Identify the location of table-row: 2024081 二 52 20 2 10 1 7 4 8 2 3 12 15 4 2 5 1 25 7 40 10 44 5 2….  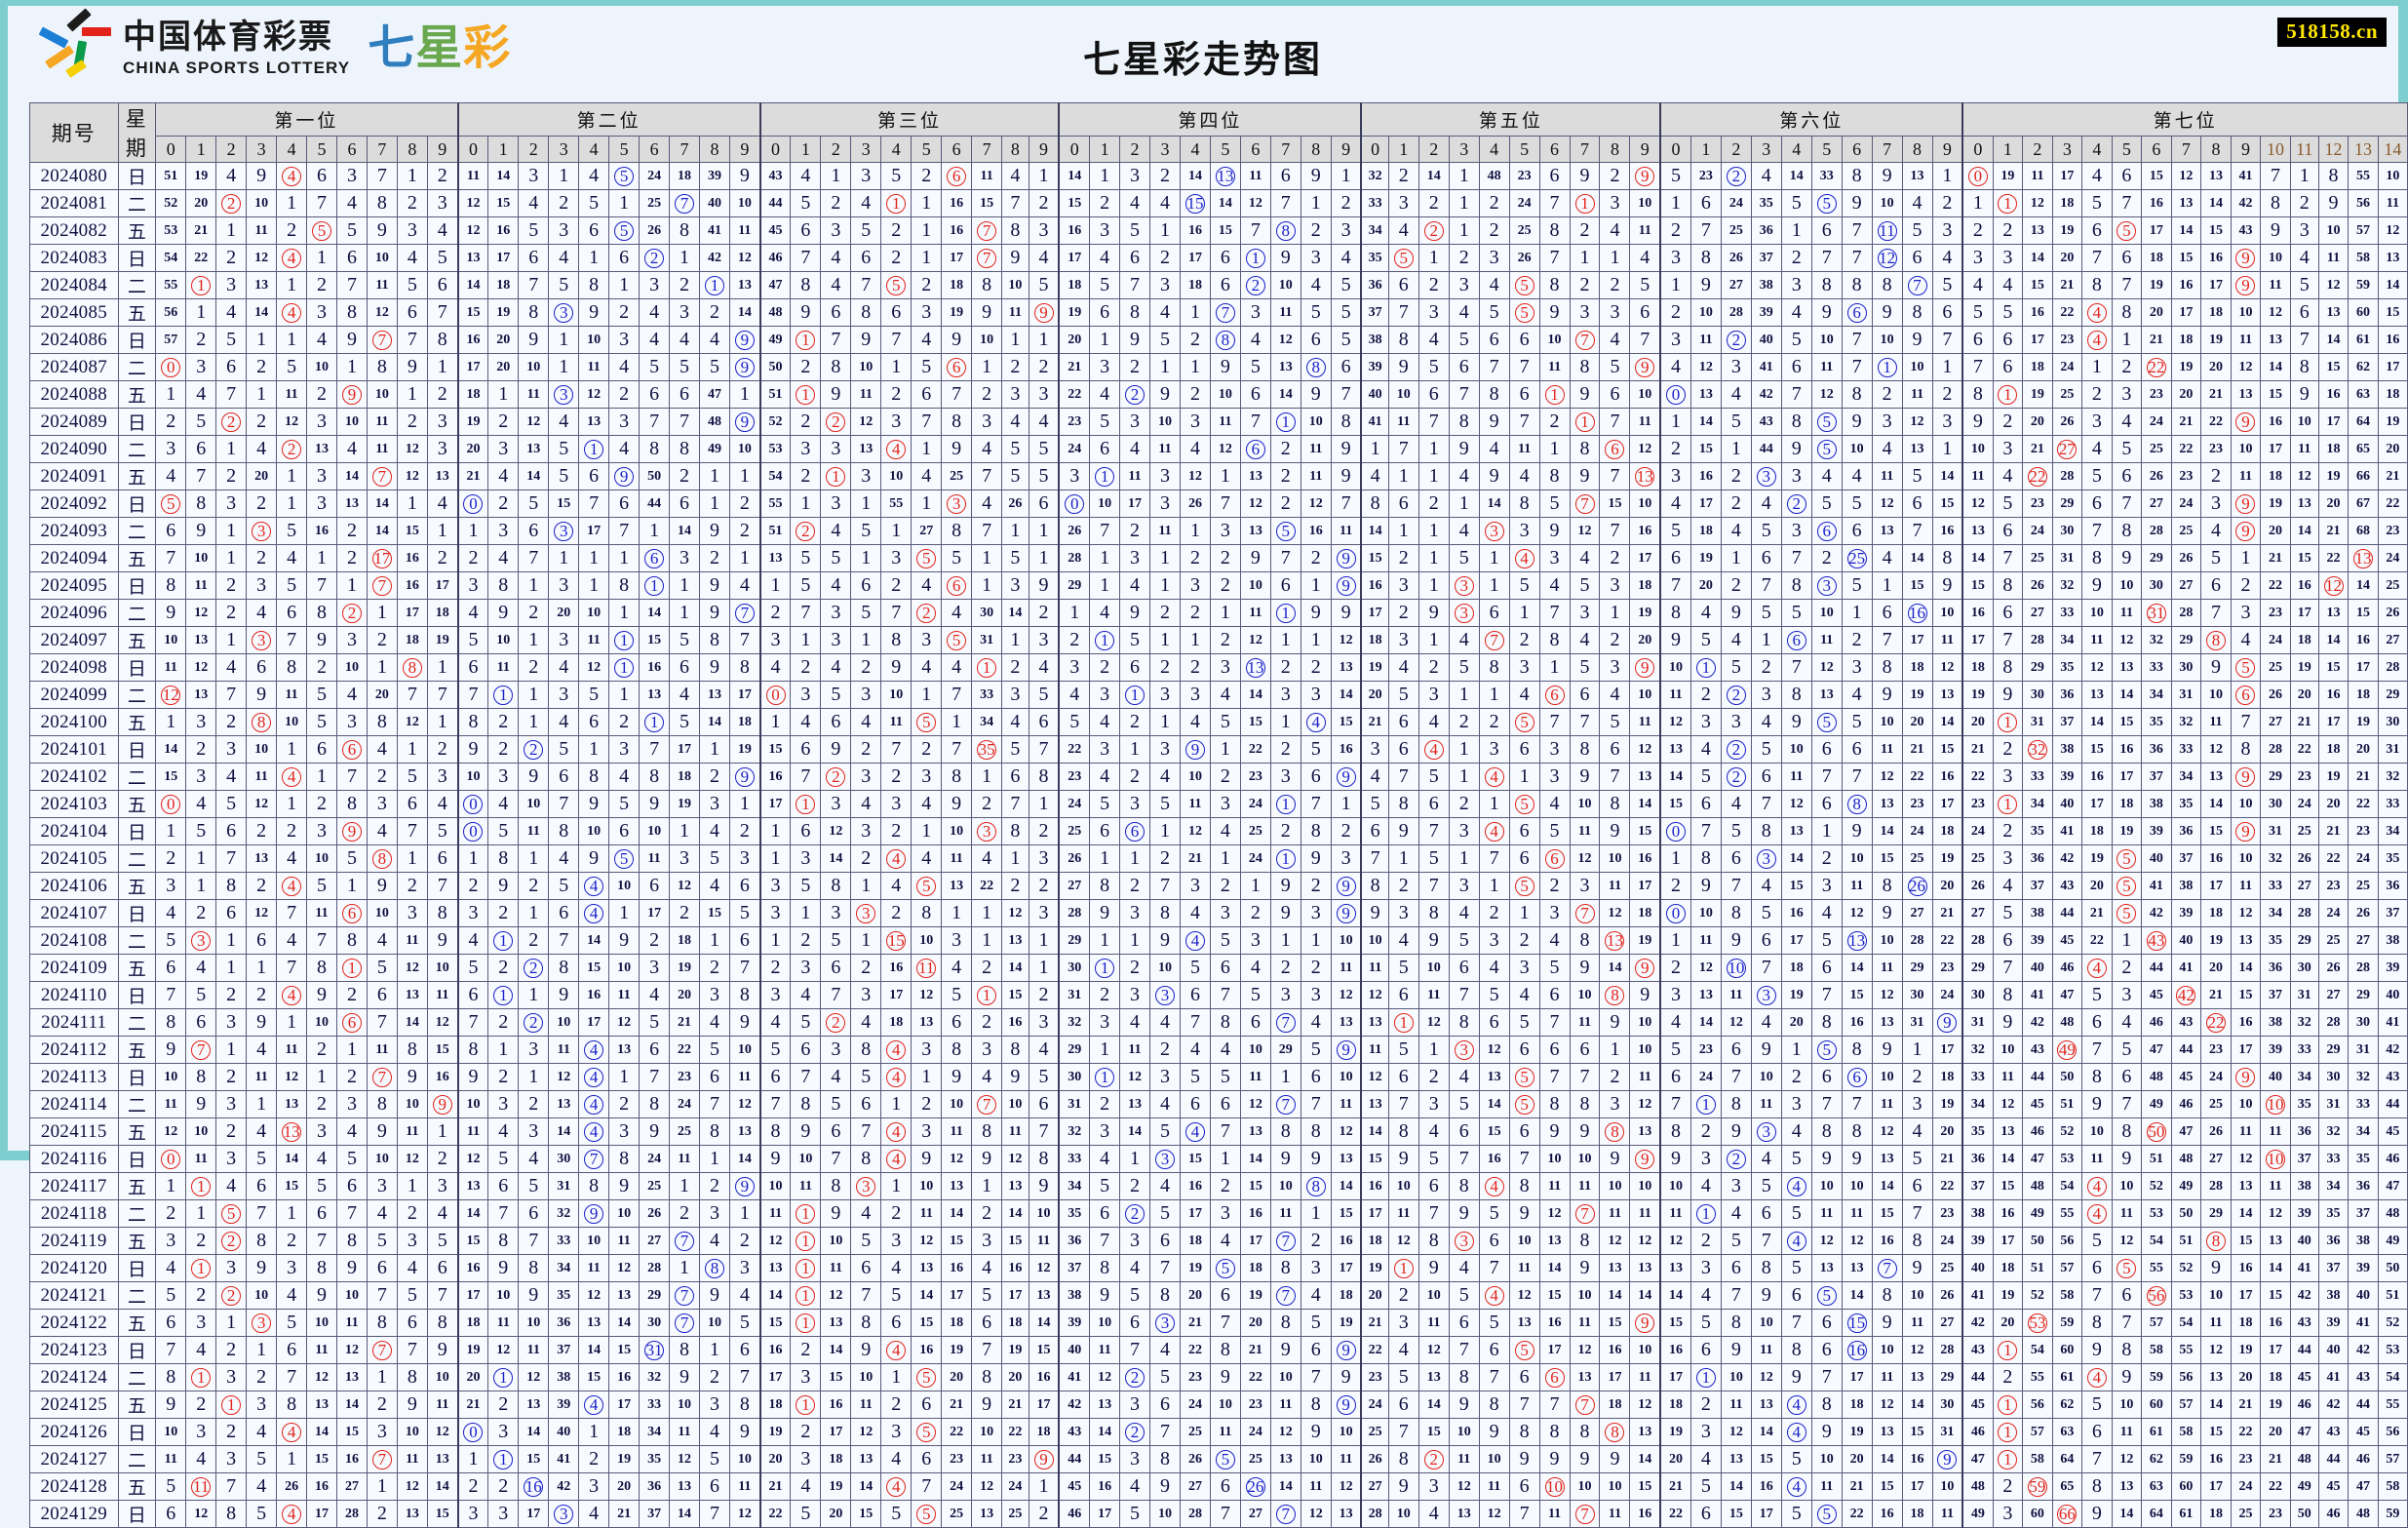
(1218, 203).